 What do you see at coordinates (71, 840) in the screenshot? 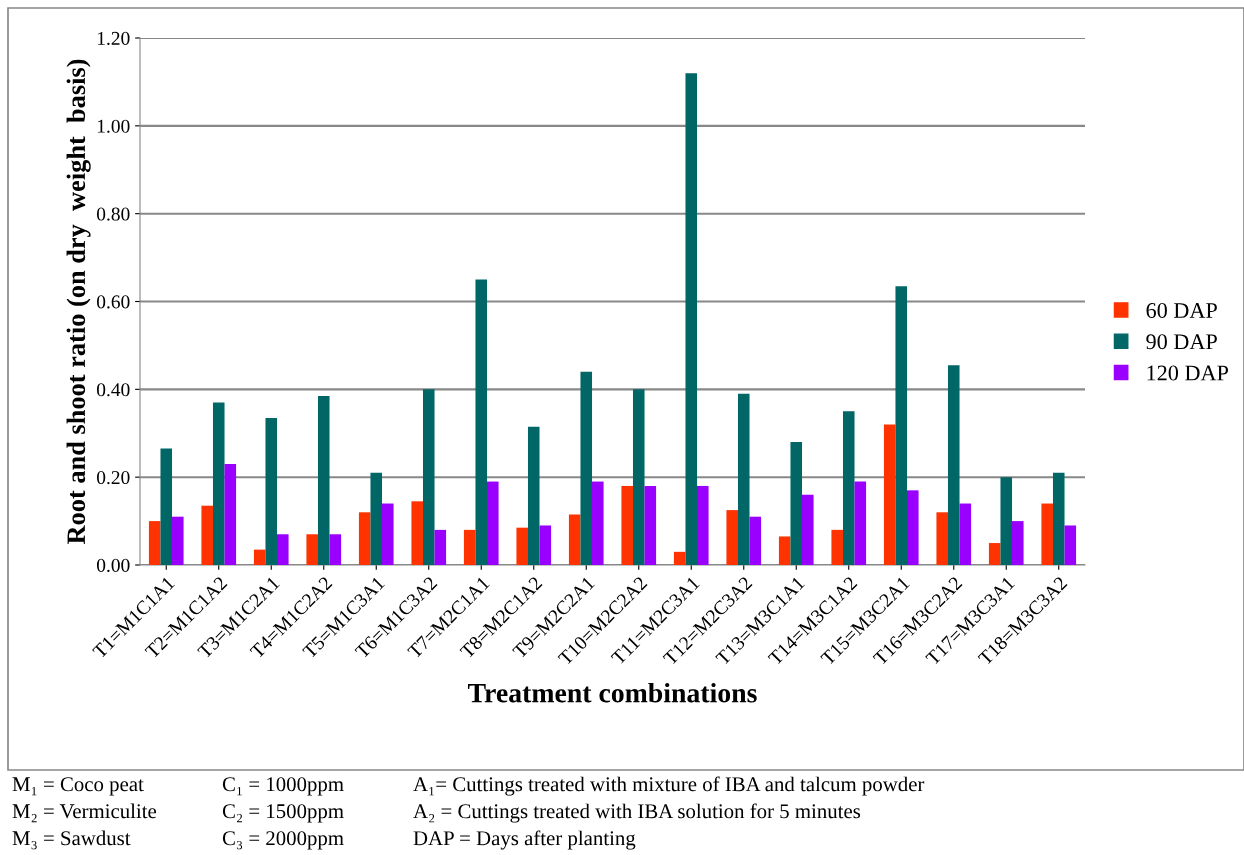
I see `text: M₃ = Sawdust` at bounding box center [71, 840].